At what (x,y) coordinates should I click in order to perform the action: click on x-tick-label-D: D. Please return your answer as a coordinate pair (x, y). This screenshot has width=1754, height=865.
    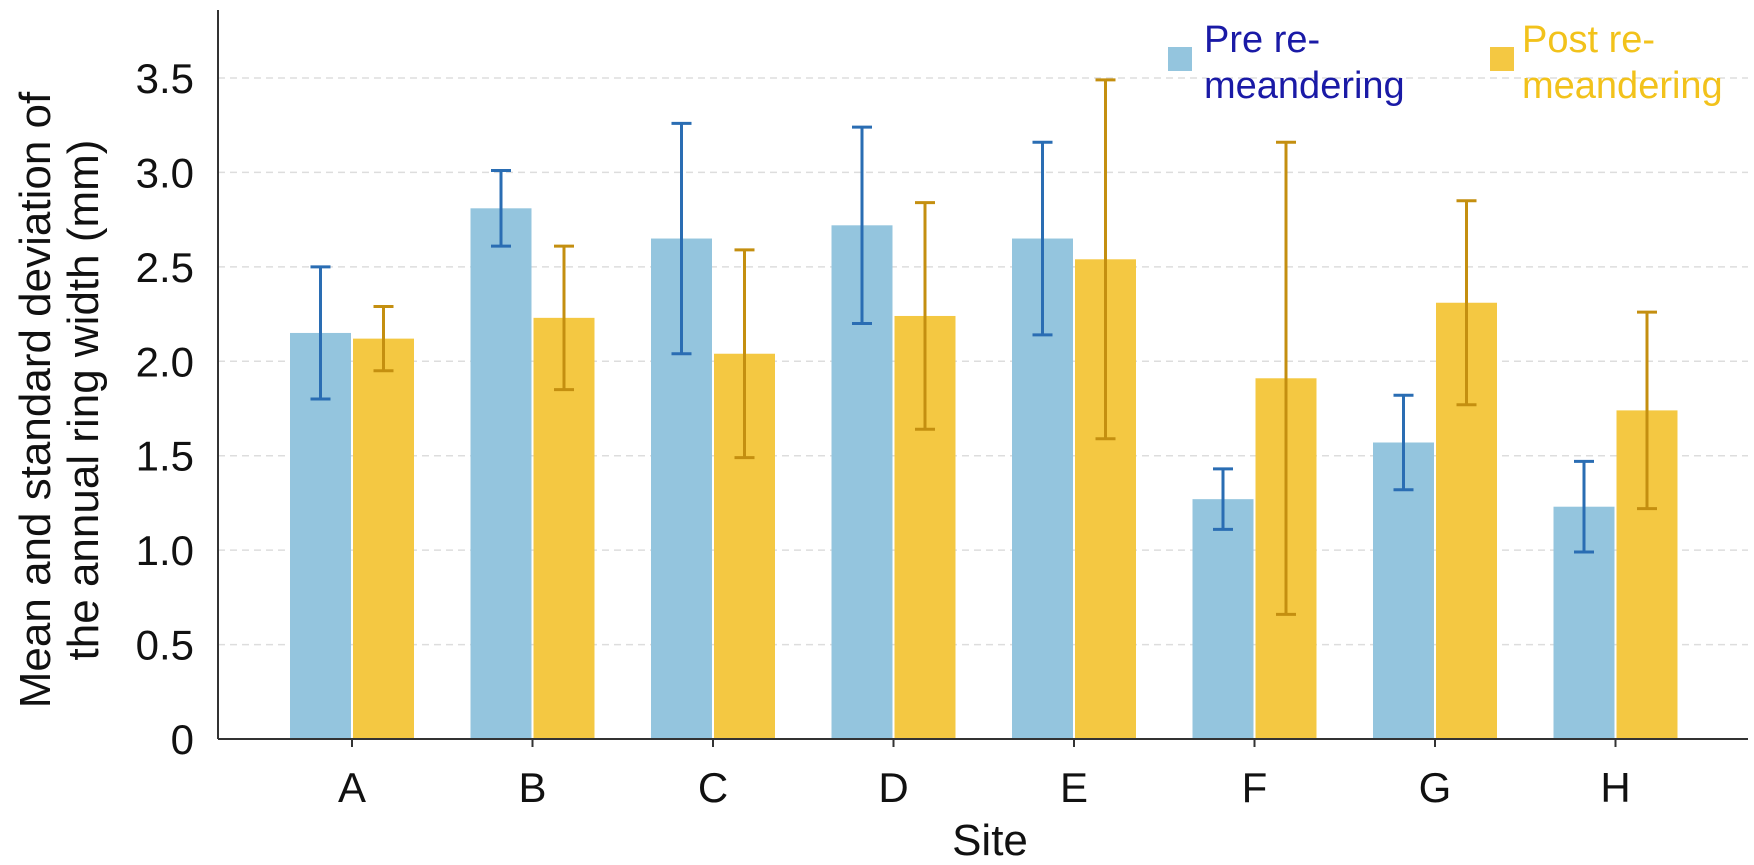
    Looking at the image, I should click on (893, 787).